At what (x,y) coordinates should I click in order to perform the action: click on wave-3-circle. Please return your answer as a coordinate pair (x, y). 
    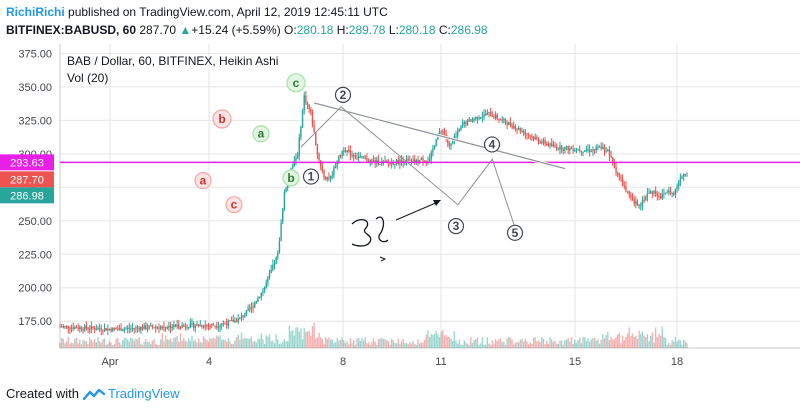
    Looking at the image, I should click on (456, 226).